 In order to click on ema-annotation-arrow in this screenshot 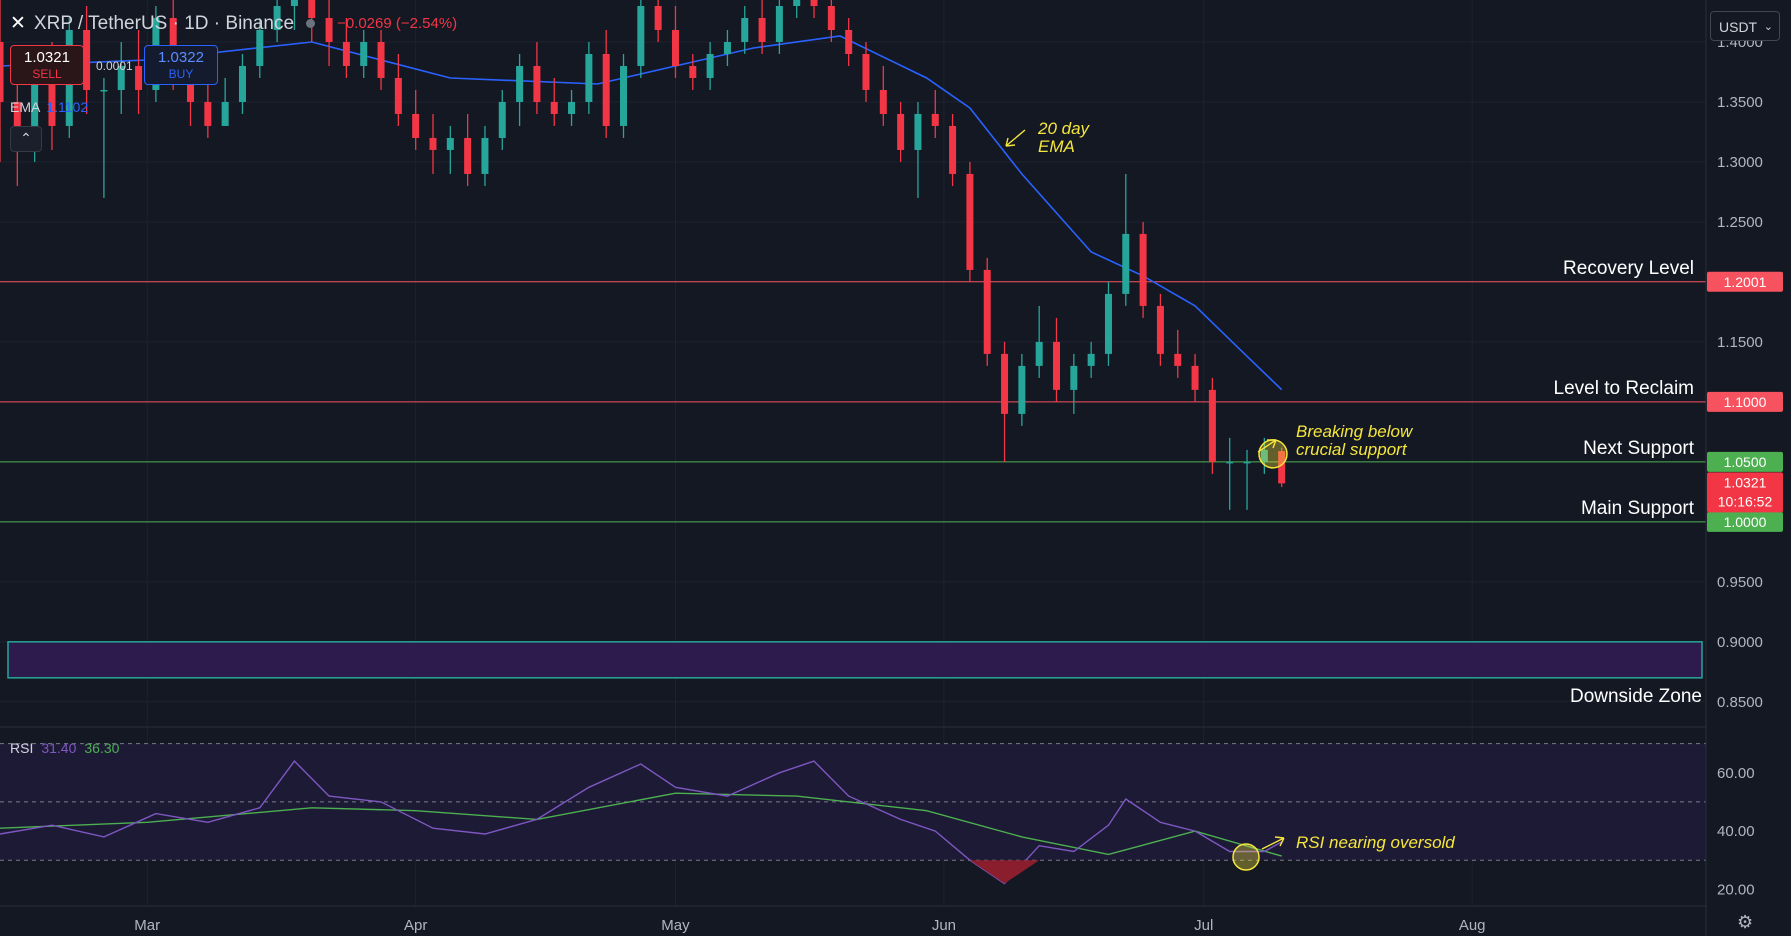, I will do `click(1015, 138)`.